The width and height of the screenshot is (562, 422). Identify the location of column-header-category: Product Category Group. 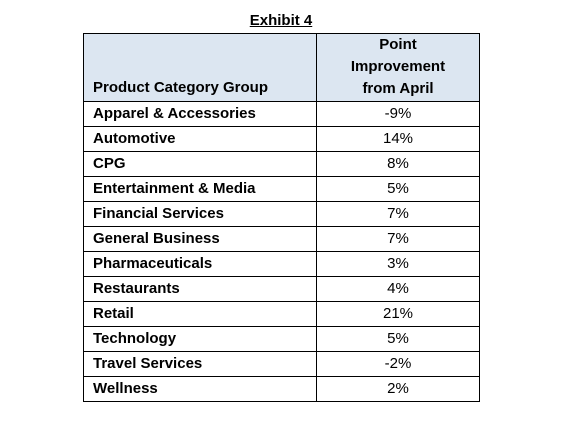
(200, 67).